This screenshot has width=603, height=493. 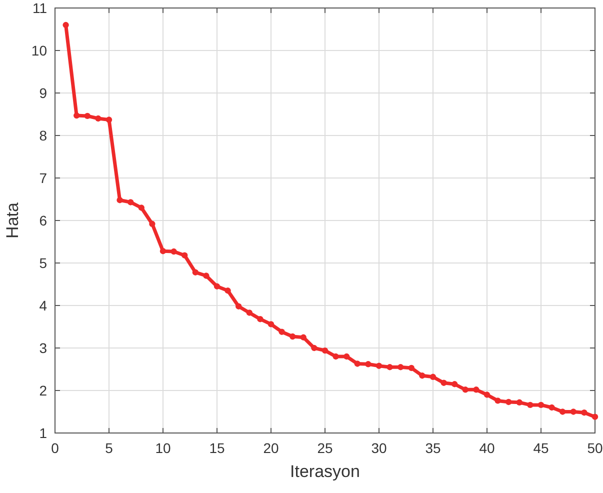 What do you see at coordinates (325, 448) in the screenshot?
I see `x-tick-label: 25` at bounding box center [325, 448].